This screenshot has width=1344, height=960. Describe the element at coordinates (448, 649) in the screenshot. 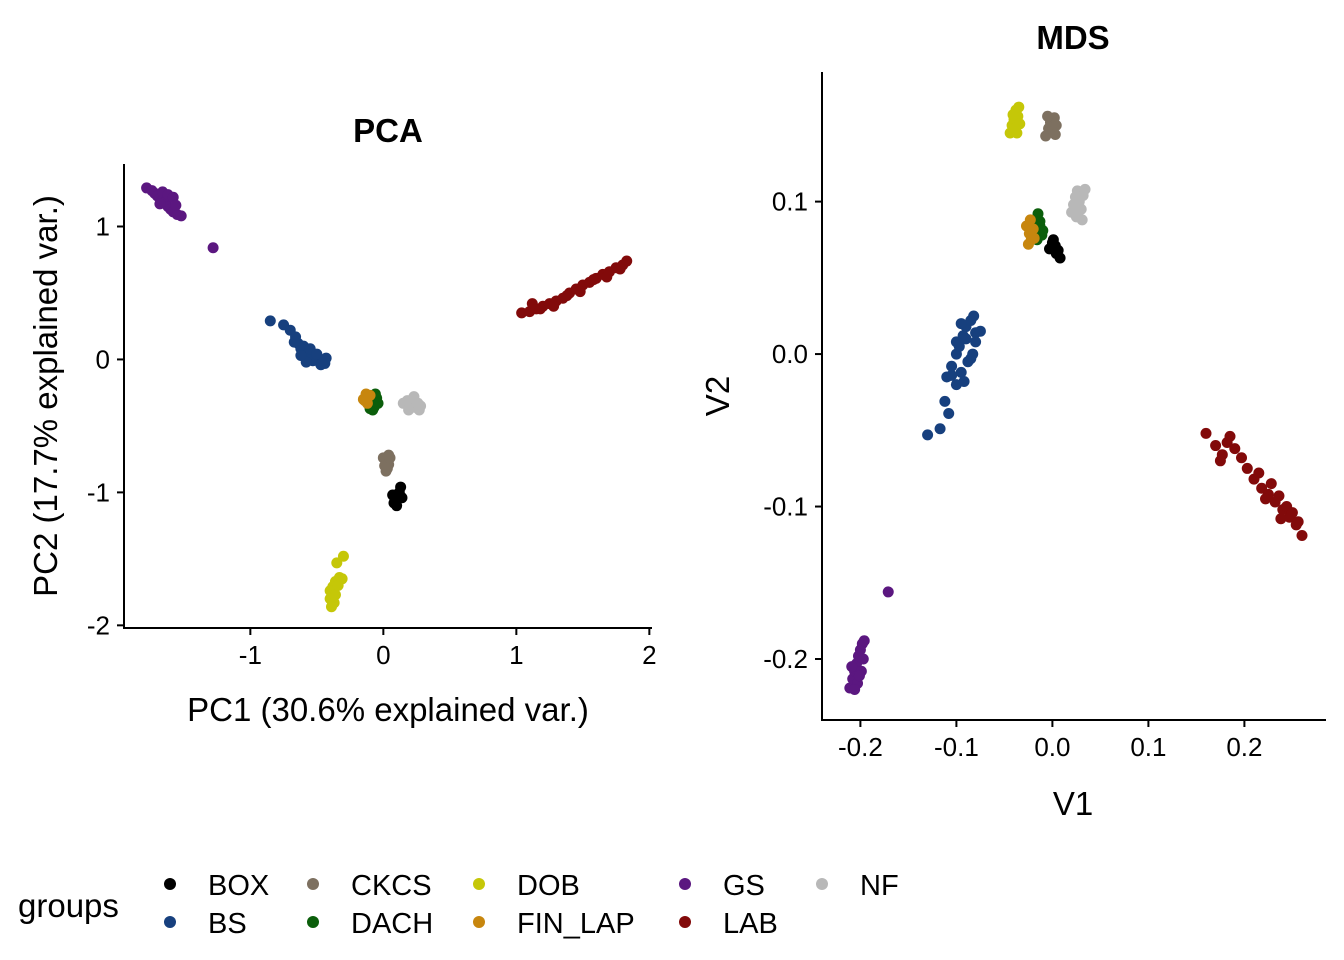

I see `pca-x-ticks: -1 0 1 2` at that location.